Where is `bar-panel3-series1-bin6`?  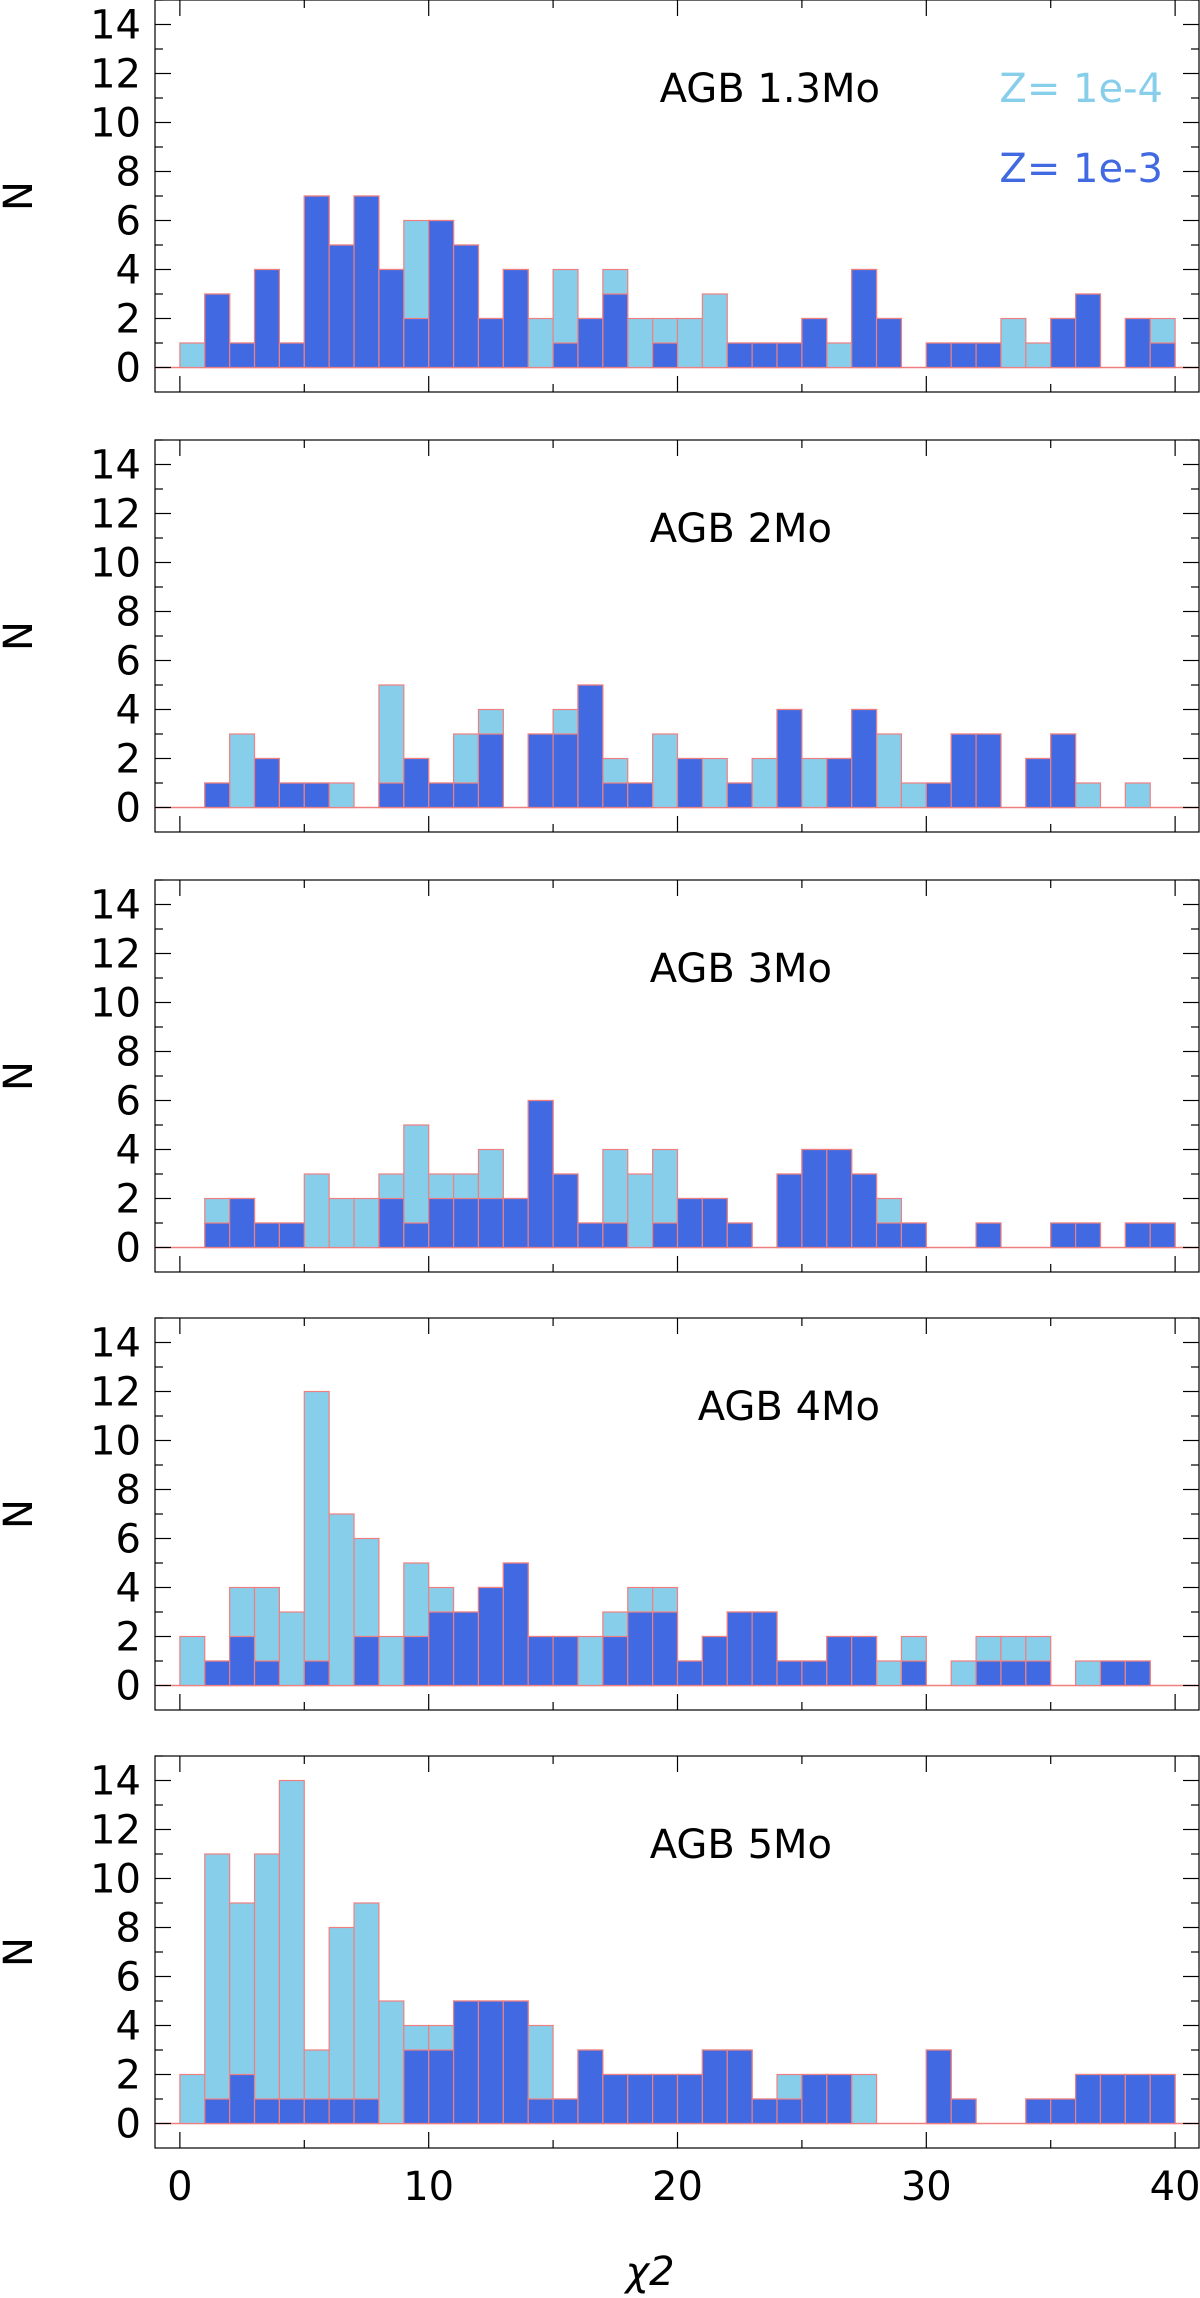
bar-panel3-series1-bin6 is located at coordinates (341, 1223).